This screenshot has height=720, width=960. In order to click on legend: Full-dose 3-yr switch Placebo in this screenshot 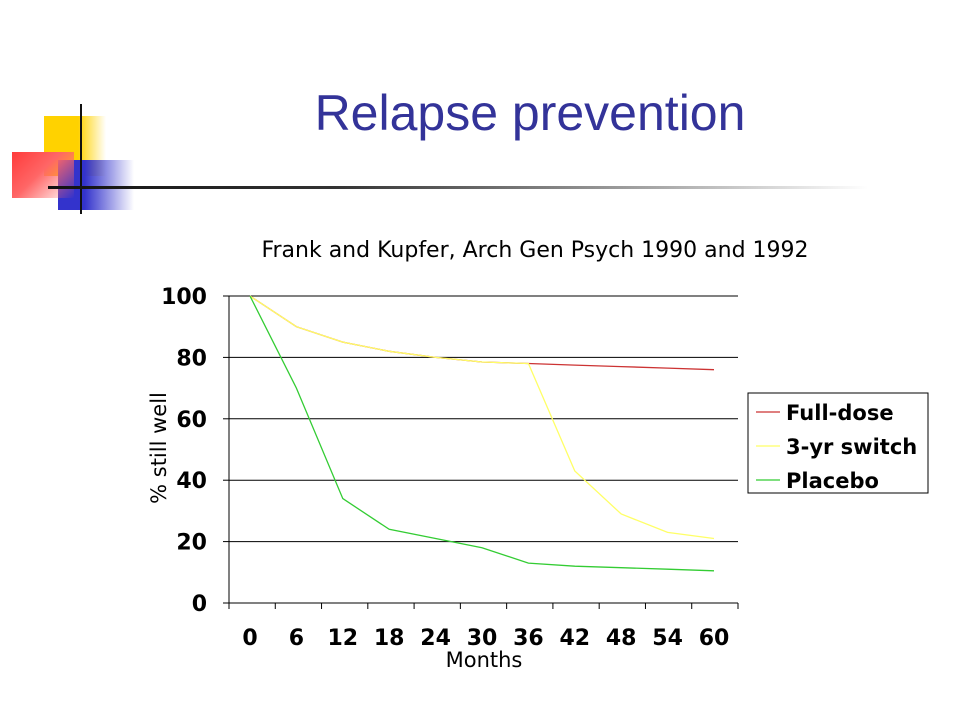, I will do `click(838, 443)`.